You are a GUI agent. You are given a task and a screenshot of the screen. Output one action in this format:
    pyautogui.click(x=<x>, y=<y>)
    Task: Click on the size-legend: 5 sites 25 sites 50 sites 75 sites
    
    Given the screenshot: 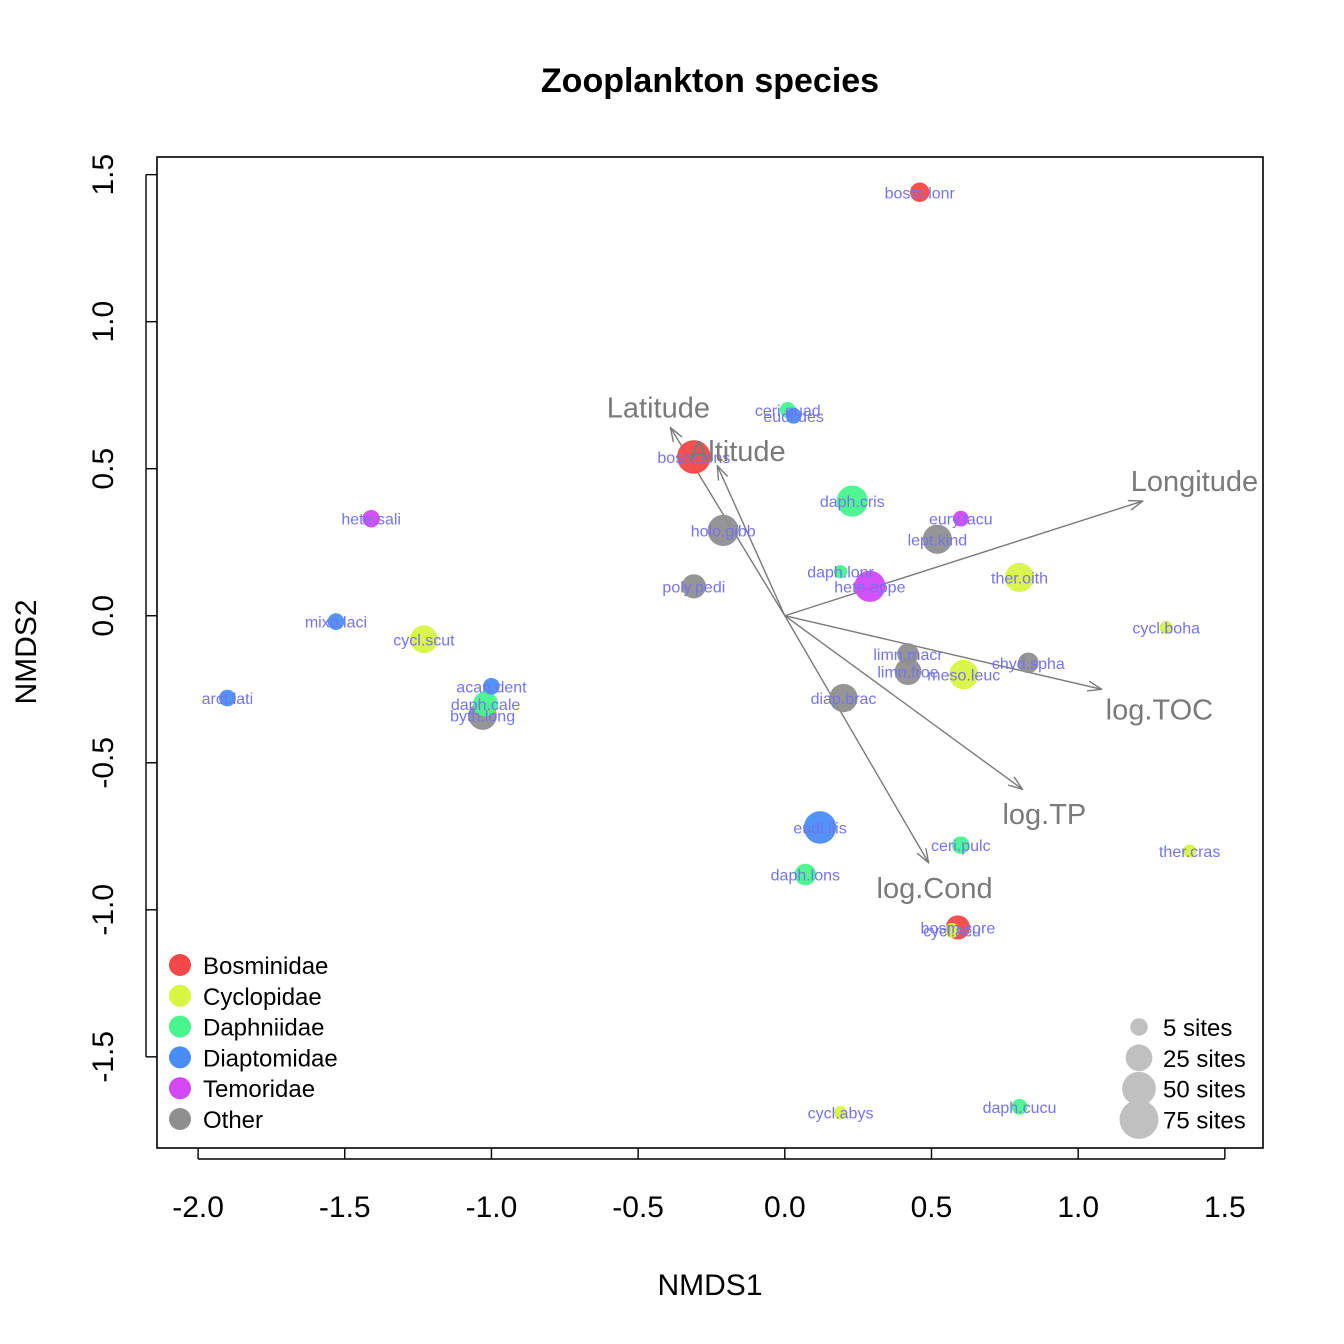 What is the action you would take?
    pyautogui.click(x=1182, y=1077)
    